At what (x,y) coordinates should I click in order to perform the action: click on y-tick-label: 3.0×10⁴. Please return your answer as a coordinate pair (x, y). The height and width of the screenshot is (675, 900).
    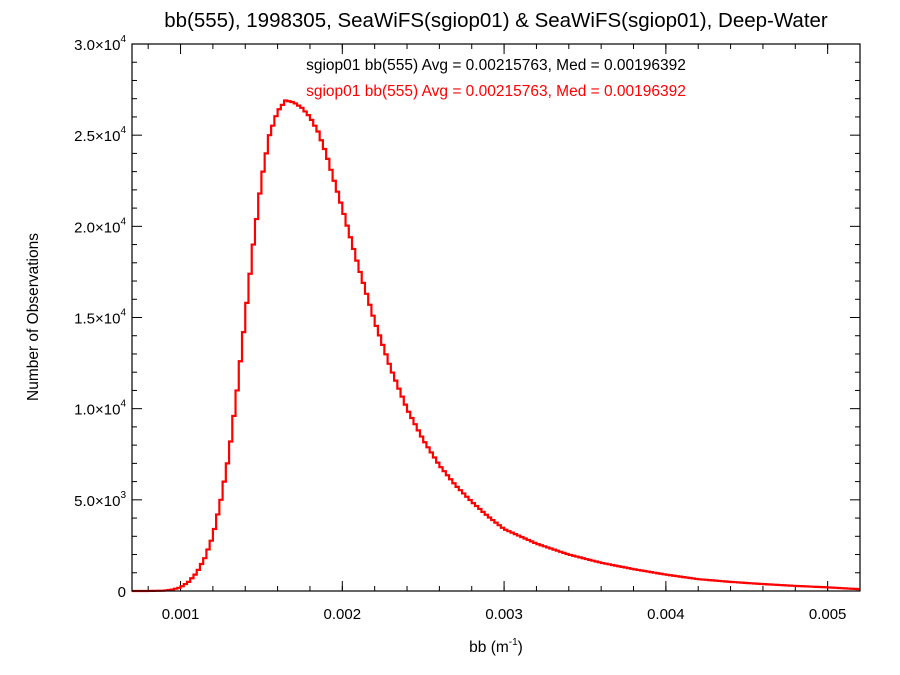
    Looking at the image, I should click on (100, 44).